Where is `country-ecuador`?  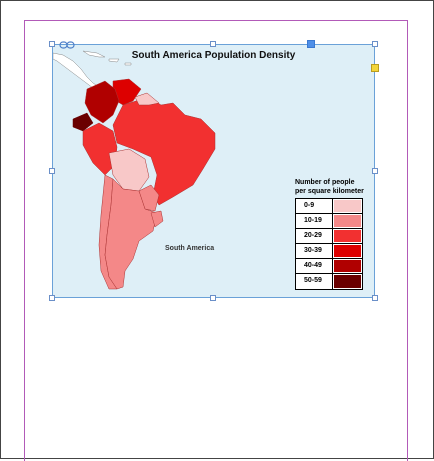
country-ecuador is located at coordinates (83, 122).